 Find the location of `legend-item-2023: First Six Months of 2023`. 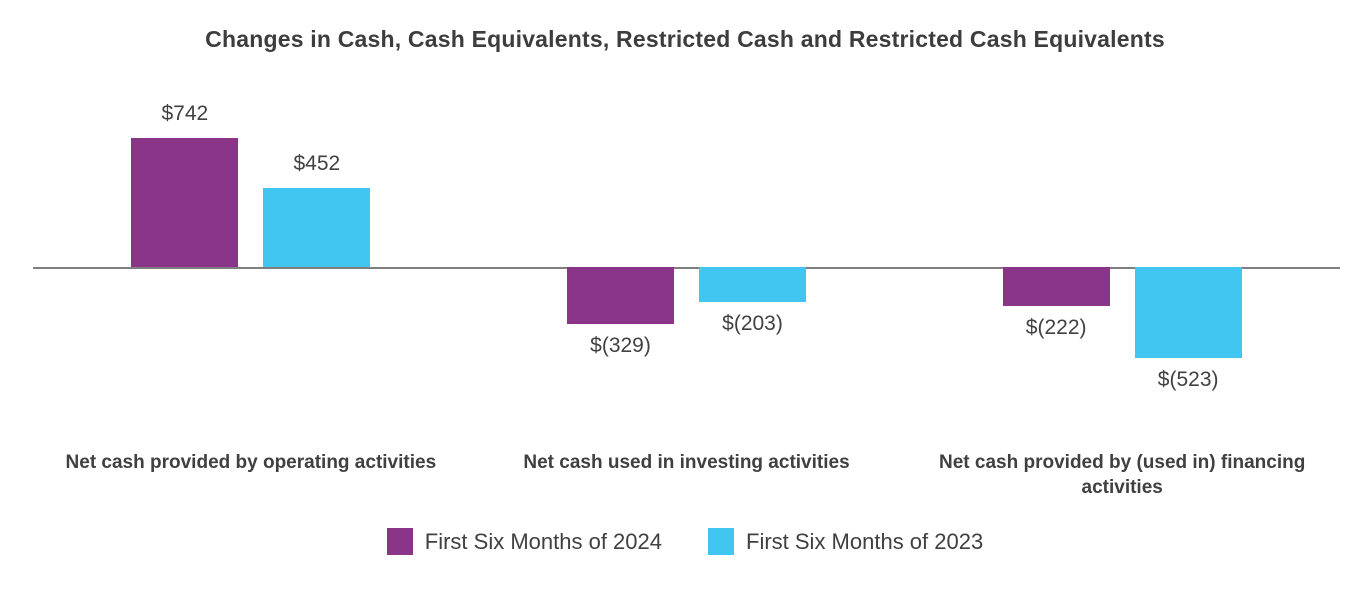

legend-item-2023: First Six Months of 2023 is located at coordinates (845, 541).